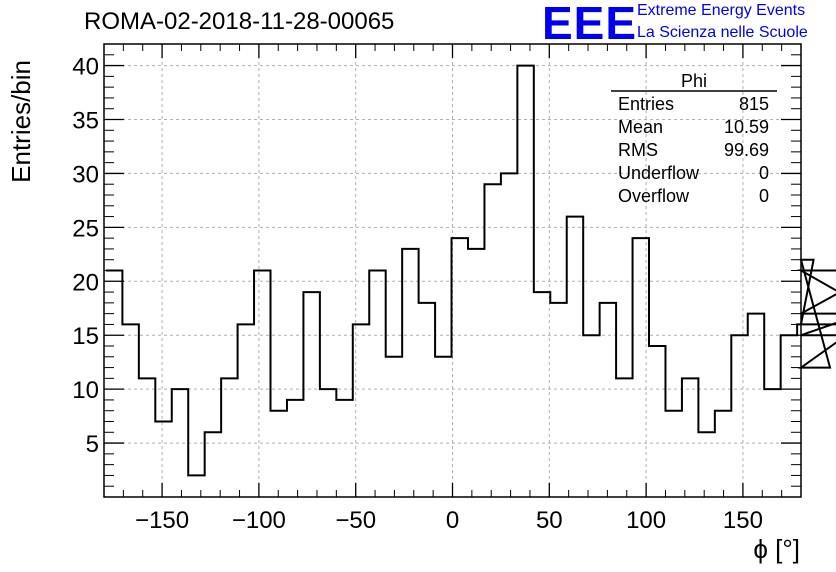 Image resolution: width=836 pixels, height=572 pixels. What do you see at coordinates (590, 24) in the screenshot?
I see `eee-logo-icon: EEE` at bounding box center [590, 24].